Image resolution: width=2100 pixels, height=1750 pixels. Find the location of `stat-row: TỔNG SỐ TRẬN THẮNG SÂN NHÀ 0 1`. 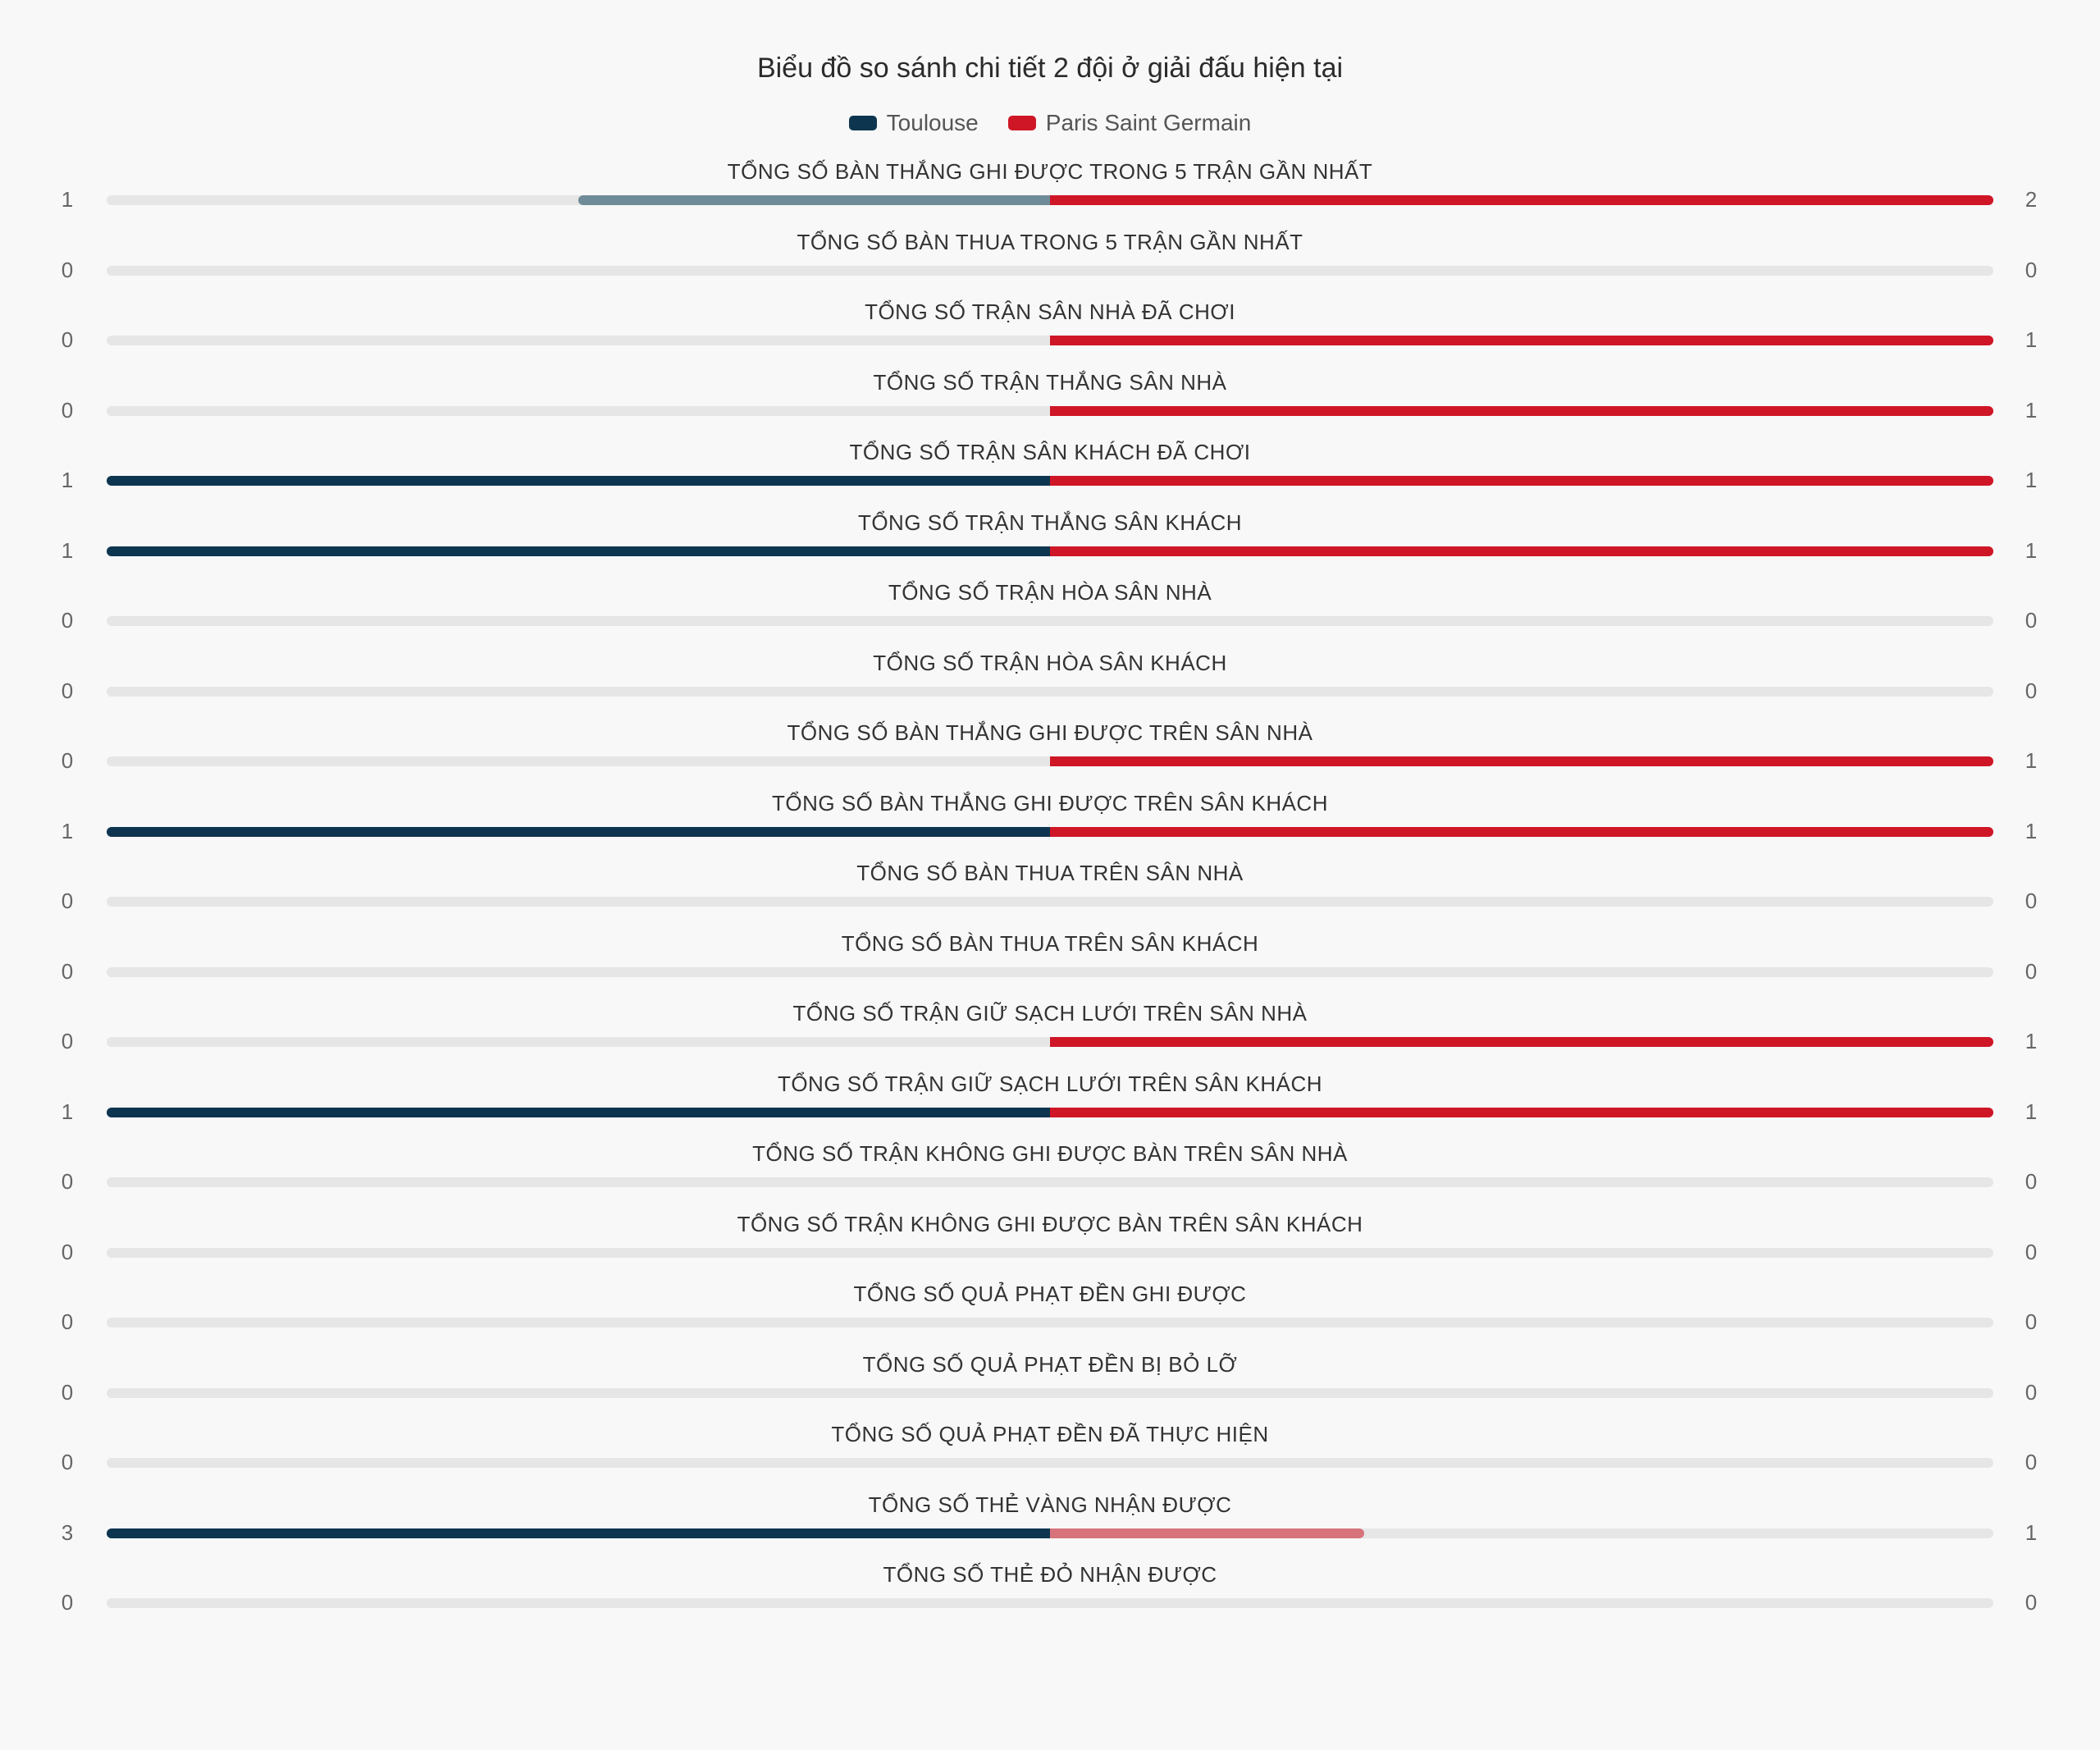

stat-row: TỔNG SỐ TRẬN THẮNG SÂN NHÀ 0 1 is located at coordinates (1050, 405).